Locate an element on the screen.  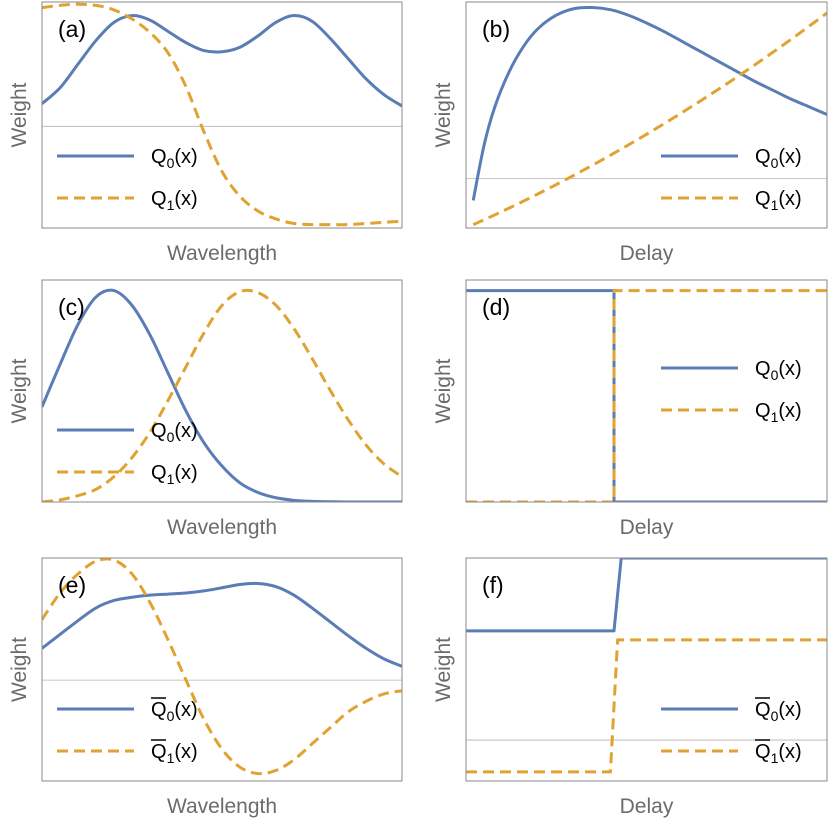
panel-c: (c) Wavelength Weight Q0(x) Q1(x) is located at coordinates (205, 409).